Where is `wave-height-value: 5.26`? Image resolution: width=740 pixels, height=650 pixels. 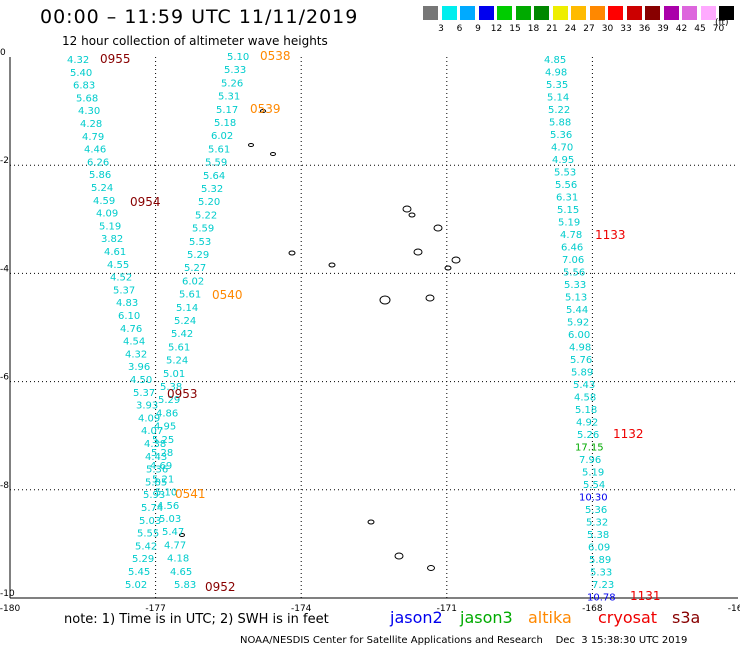
wave-height-value: 5.26 is located at coordinates (232, 83).